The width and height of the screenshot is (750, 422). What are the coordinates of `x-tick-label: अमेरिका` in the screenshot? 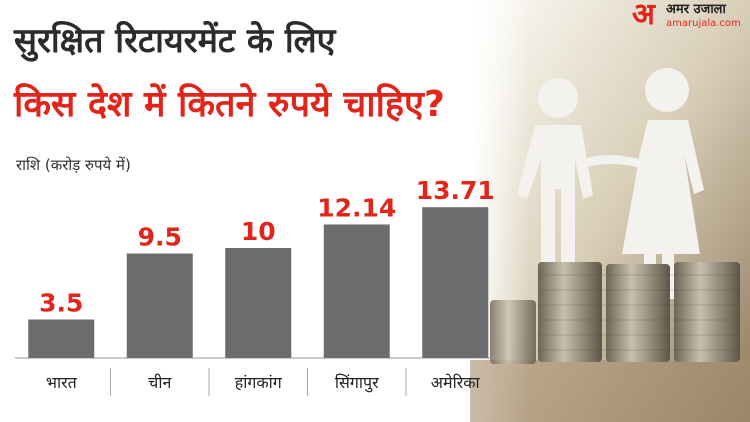 It's located at (456, 382).